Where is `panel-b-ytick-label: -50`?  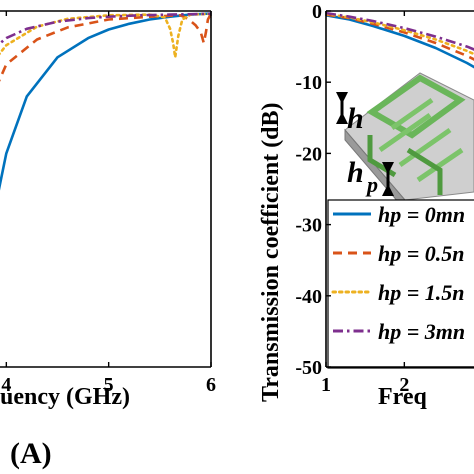
panel-b-ytick-label: -50 is located at coordinates (308, 368).